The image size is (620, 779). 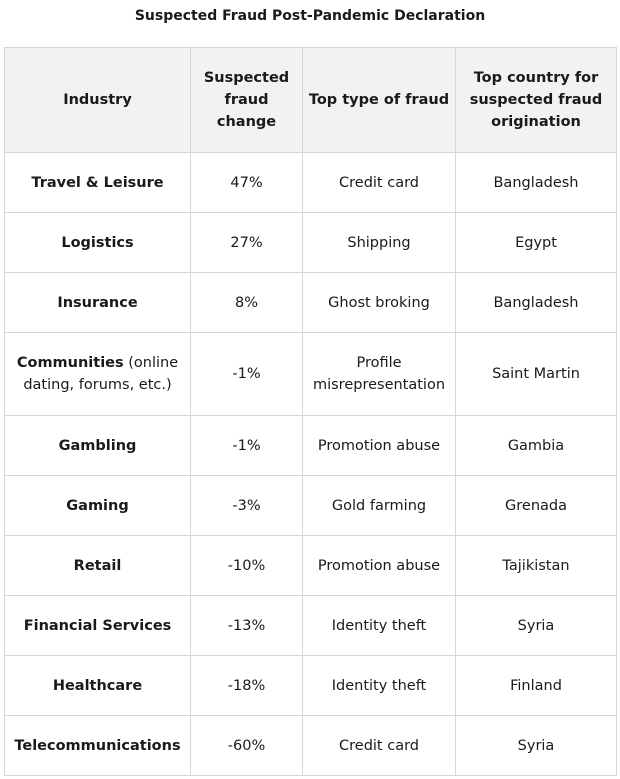 What do you see at coordinates (246, 565) in the screenshot?
I see `cell-fraud-change: -10%` at bounding box center [246, 565].